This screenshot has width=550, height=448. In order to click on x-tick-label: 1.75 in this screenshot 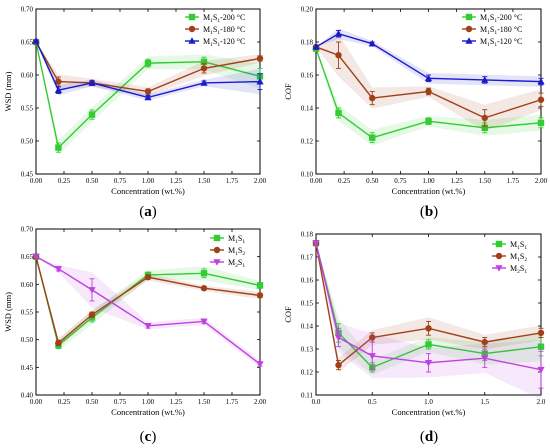, I will do `click(513, 181)`.